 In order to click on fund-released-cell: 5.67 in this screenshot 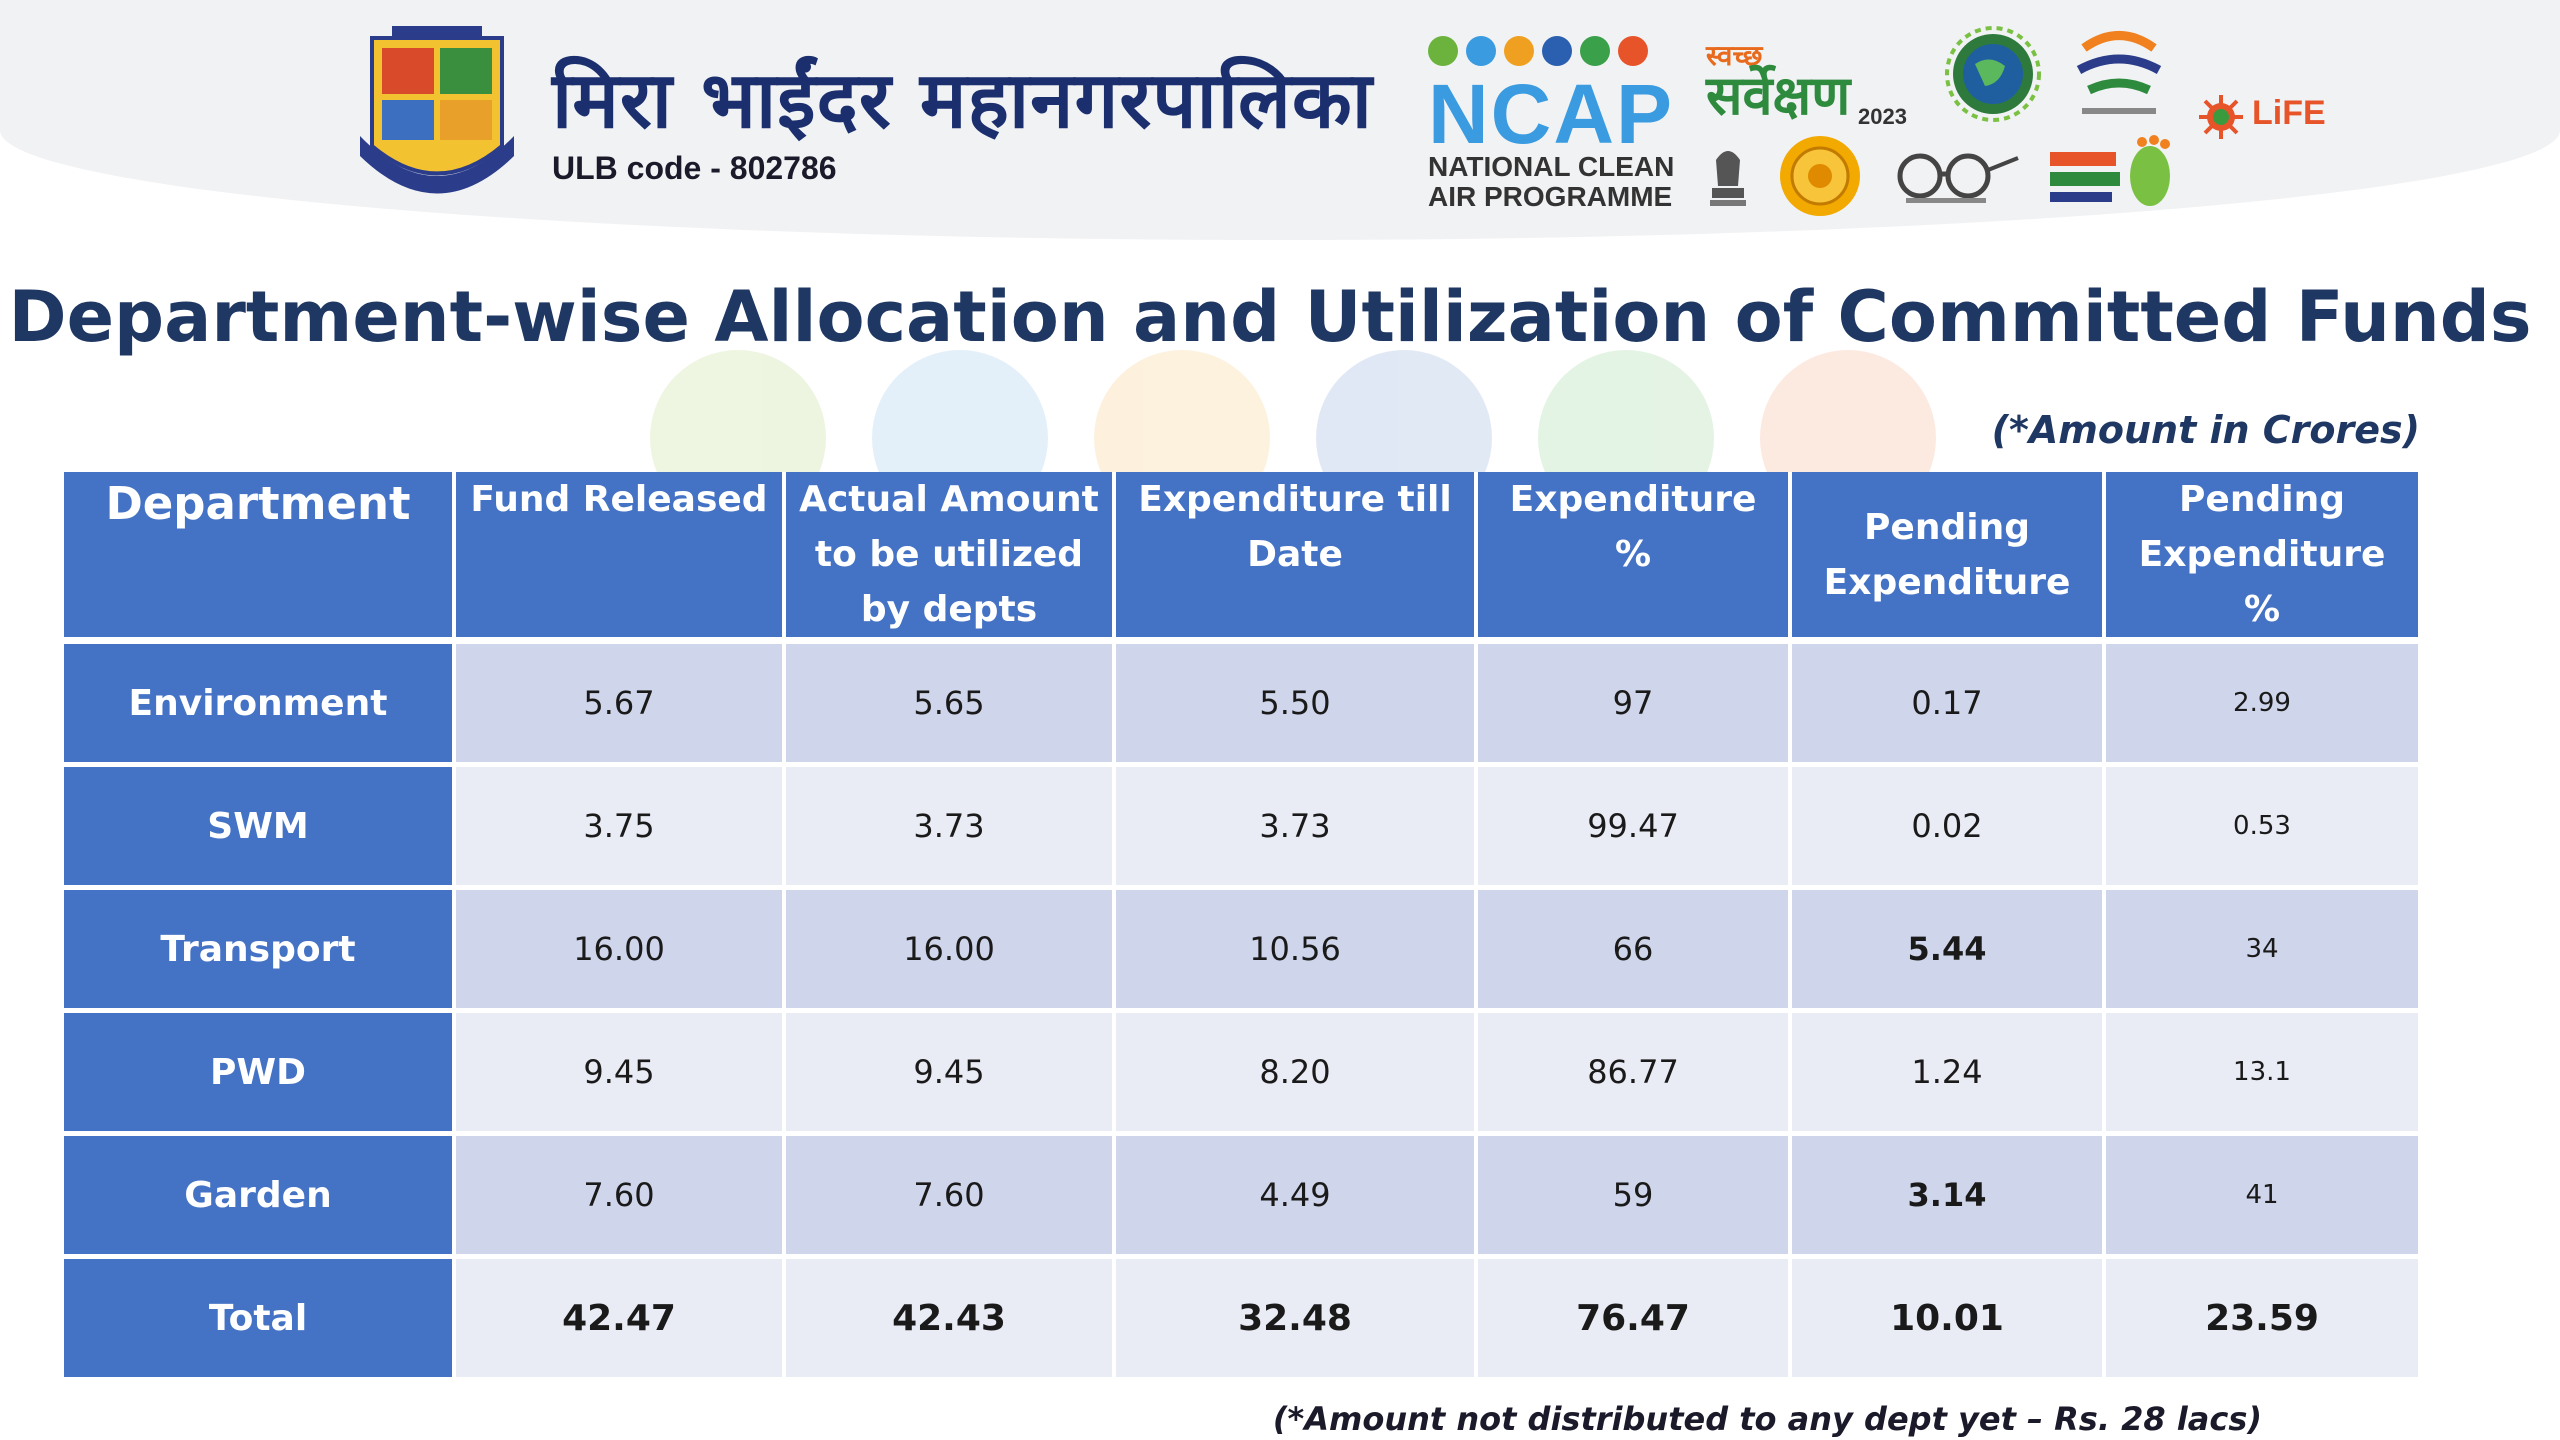, I will do `click(620, 703)`.